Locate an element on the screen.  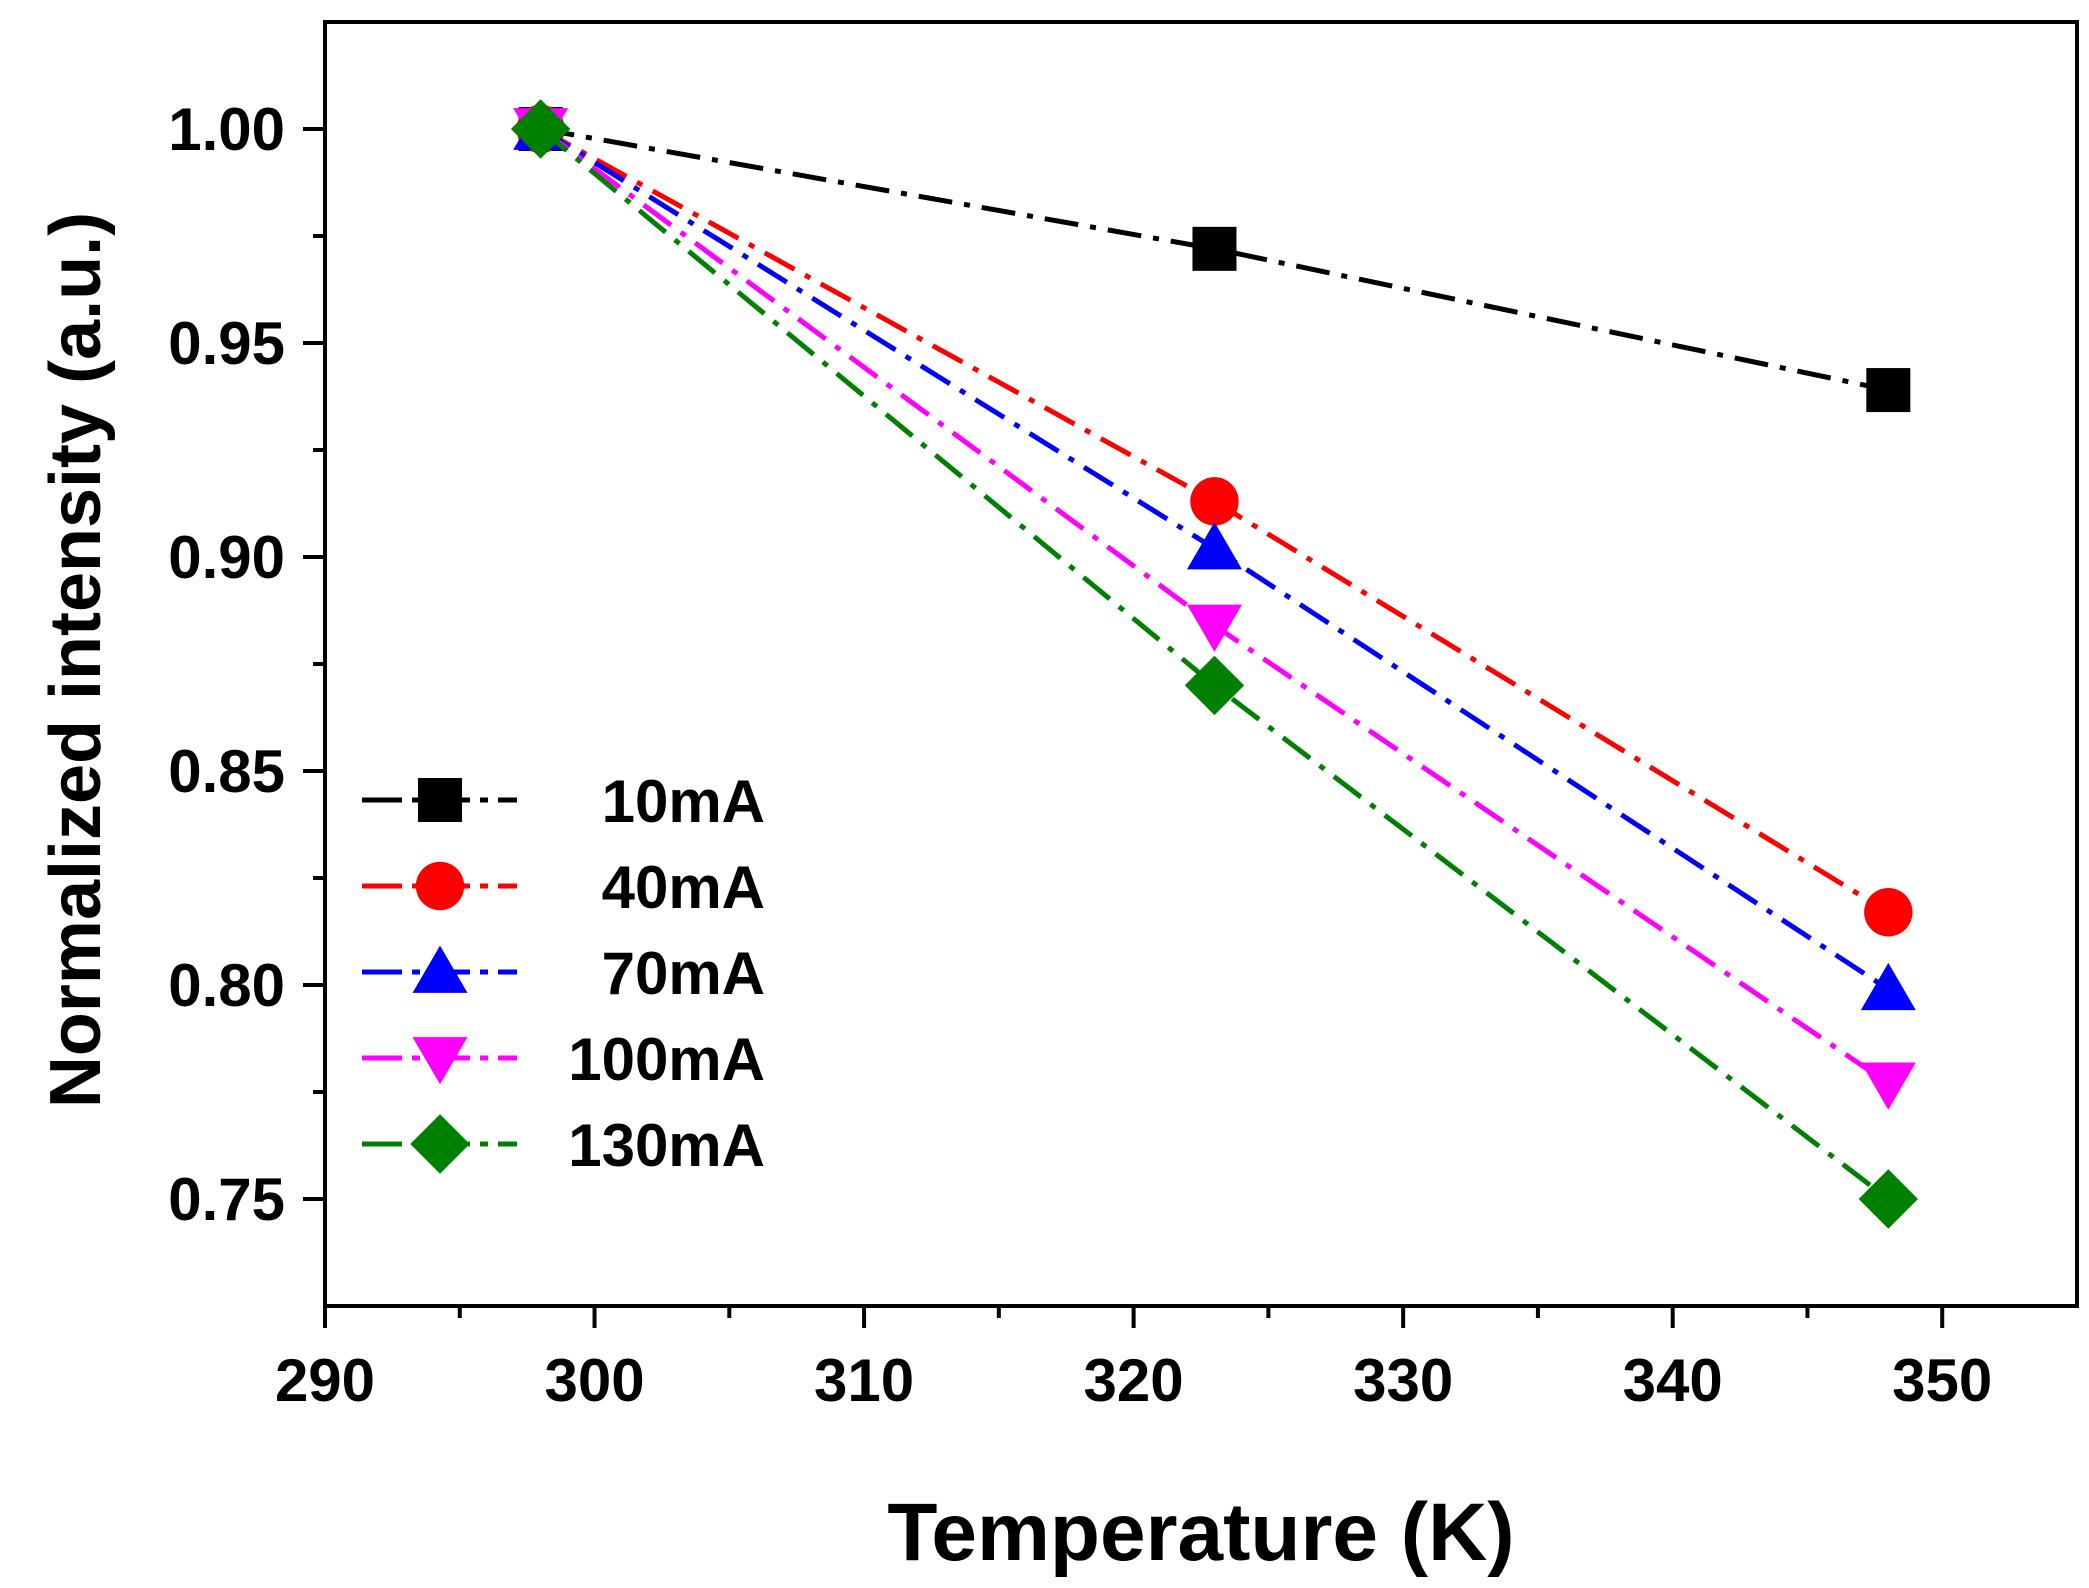
x-tick-label: 300 is located at coordinates (594, 1380).